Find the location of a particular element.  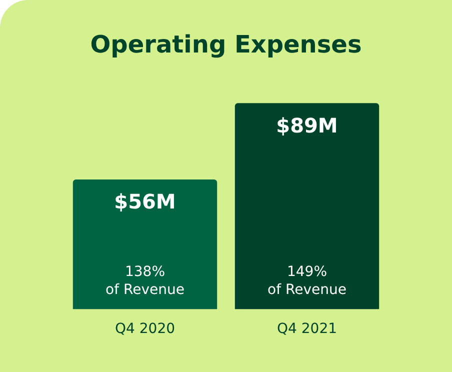

x-tick-label: Q4 2021 is located at coordinates (307, 329).